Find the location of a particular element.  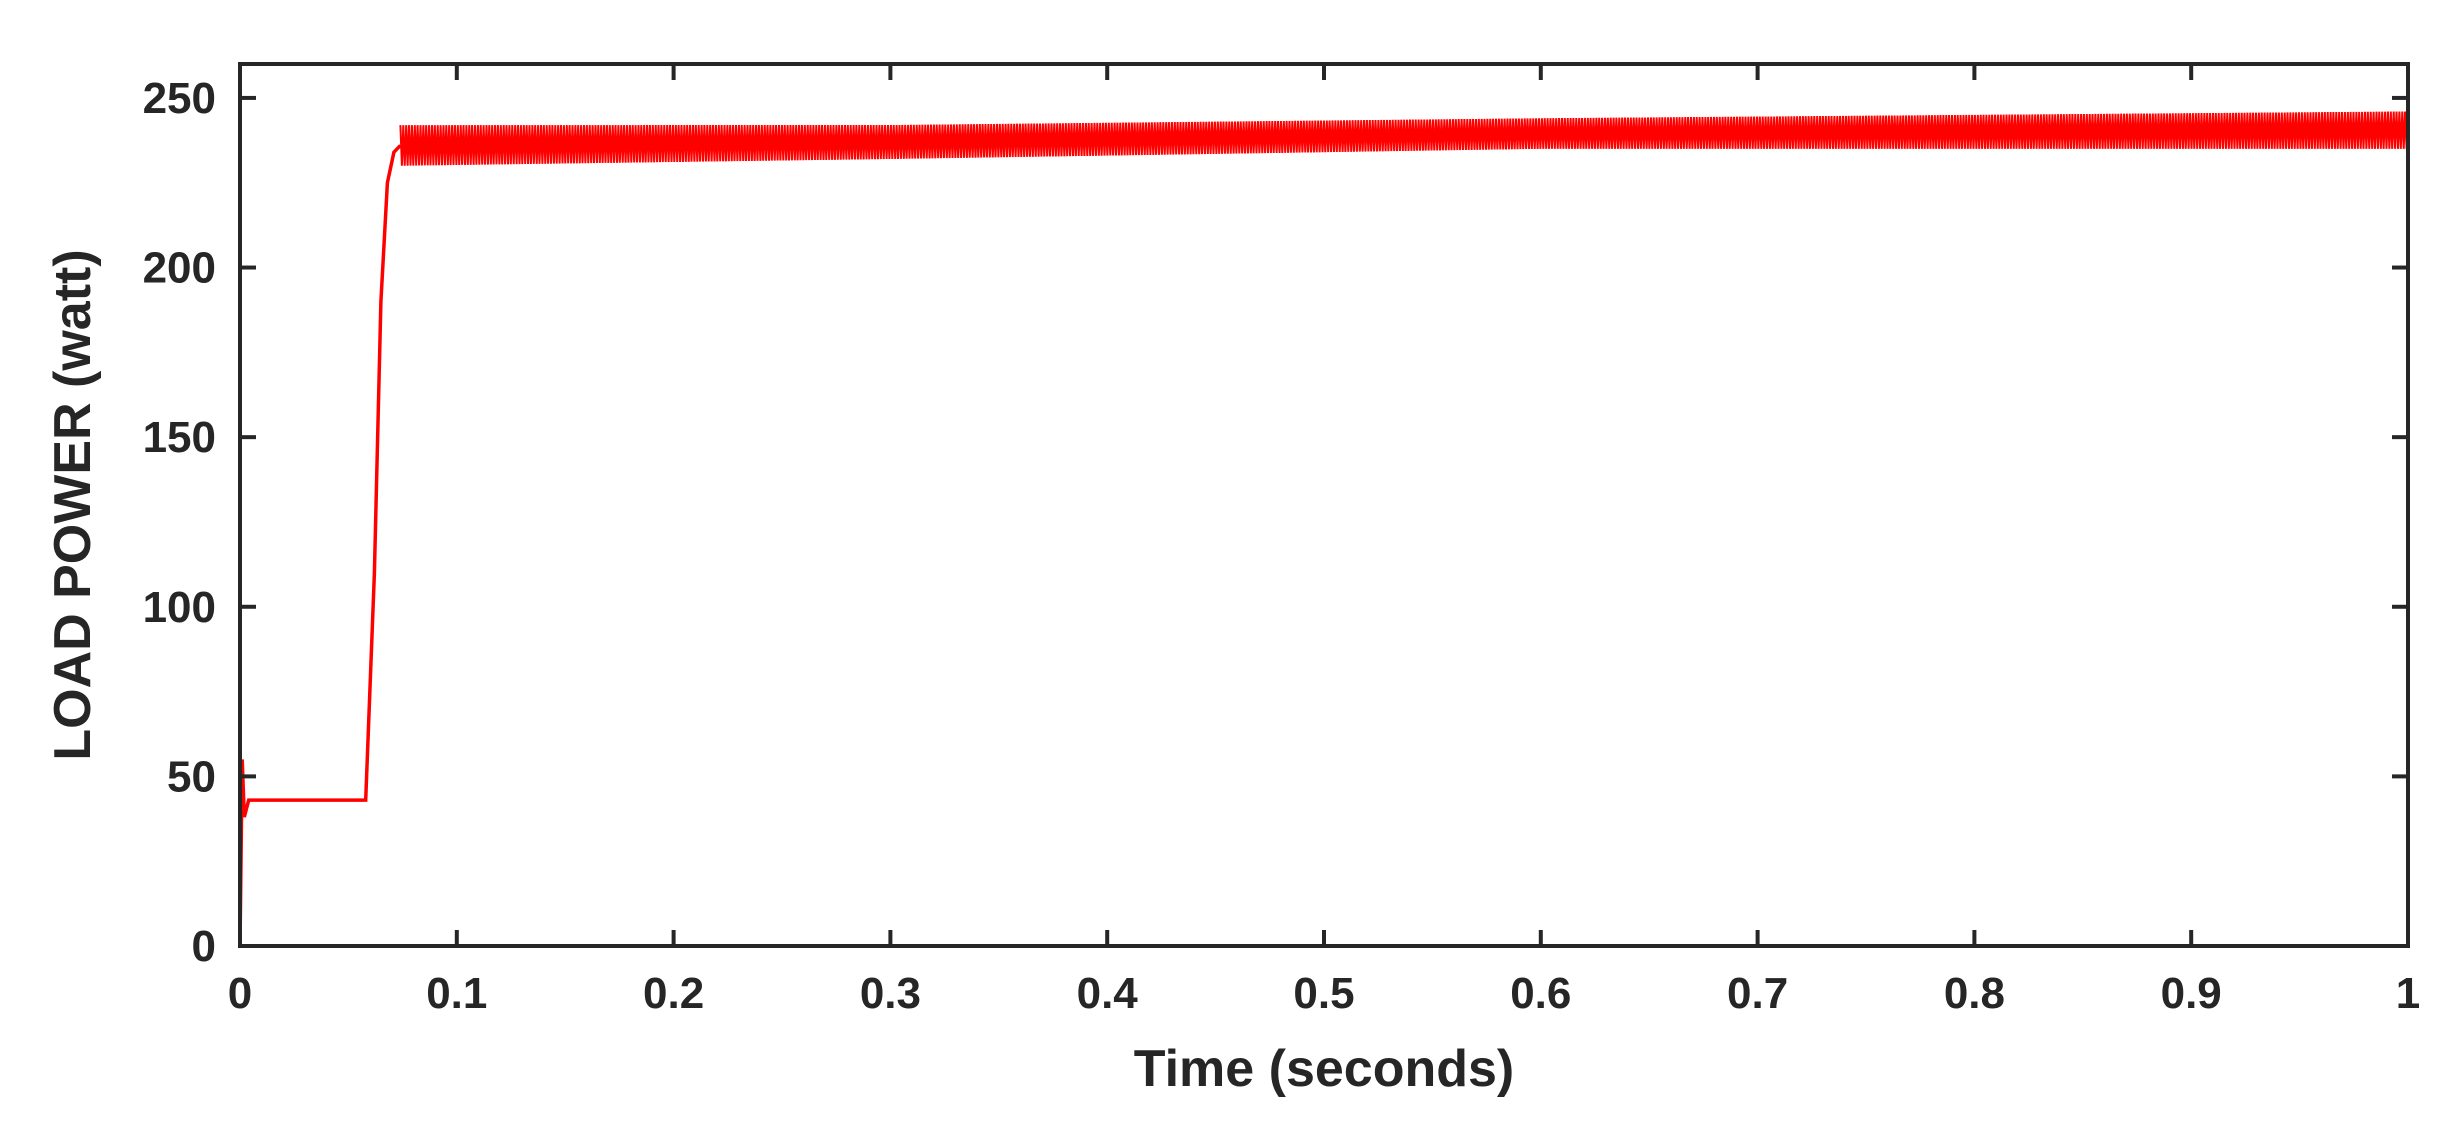

y-tick-label: 100 is located at coordinates (179, 607).